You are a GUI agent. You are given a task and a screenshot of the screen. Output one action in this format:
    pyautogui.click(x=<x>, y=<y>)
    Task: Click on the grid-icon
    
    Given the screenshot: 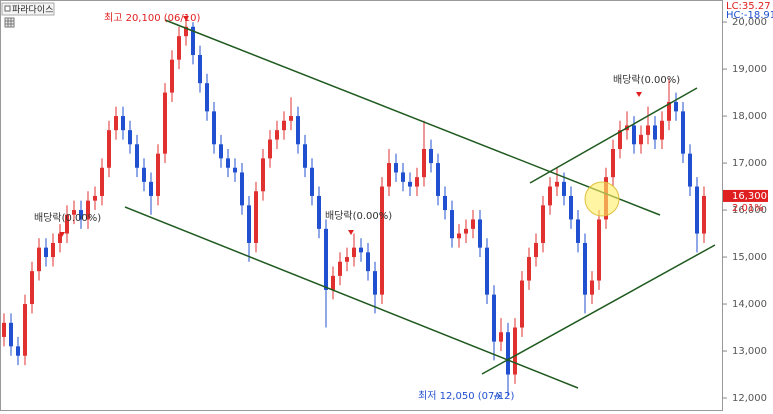 What is the action you would take?
    pyautogui.click(x=9, y=22)
    